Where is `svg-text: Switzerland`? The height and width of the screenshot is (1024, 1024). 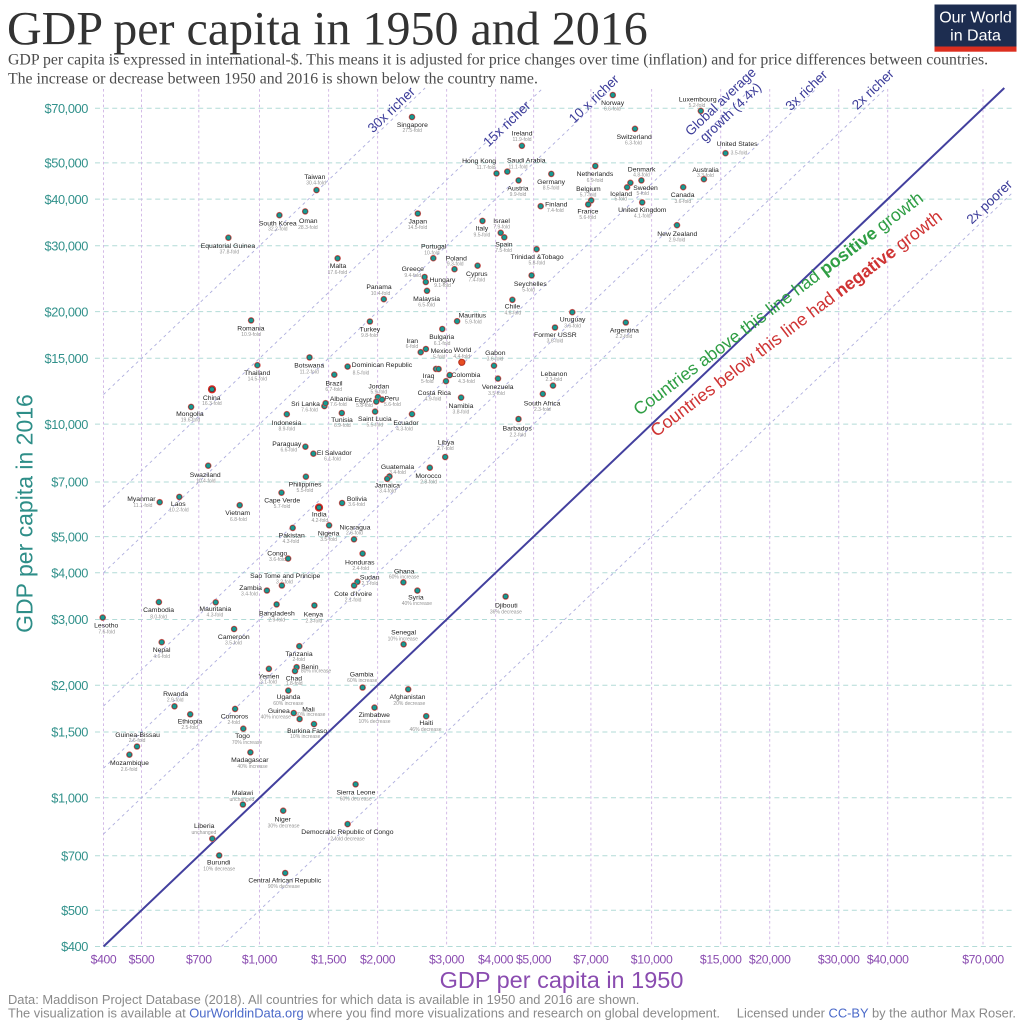
svg-text: Switzerland is located at coordinates (634, 137).